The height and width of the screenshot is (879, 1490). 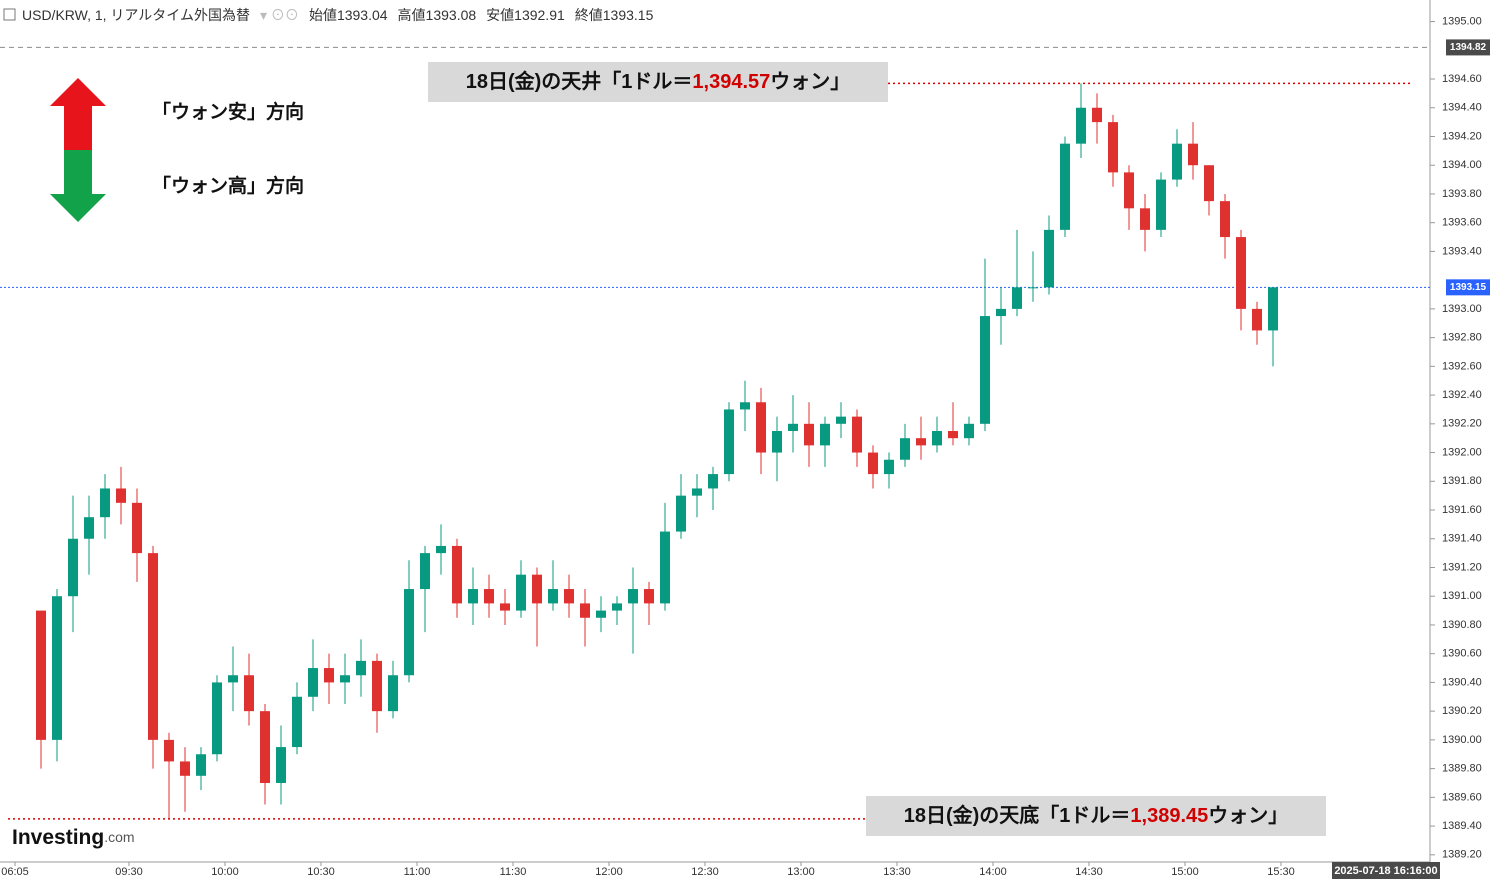 What do you see at coordinates (1462, 395) in the screenshot?
I see `y-tick-label: 1392.40` at bounding box center [1462, 395].